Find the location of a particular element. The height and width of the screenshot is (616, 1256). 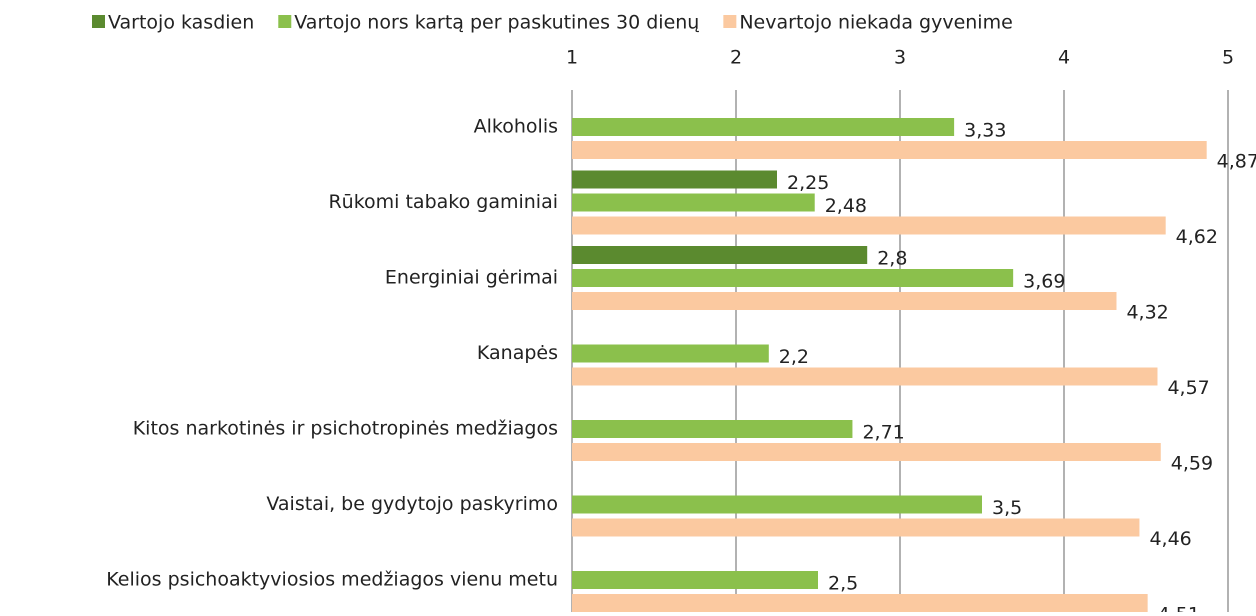

x-tick-label: 1 is located at coordinates (572, 58).